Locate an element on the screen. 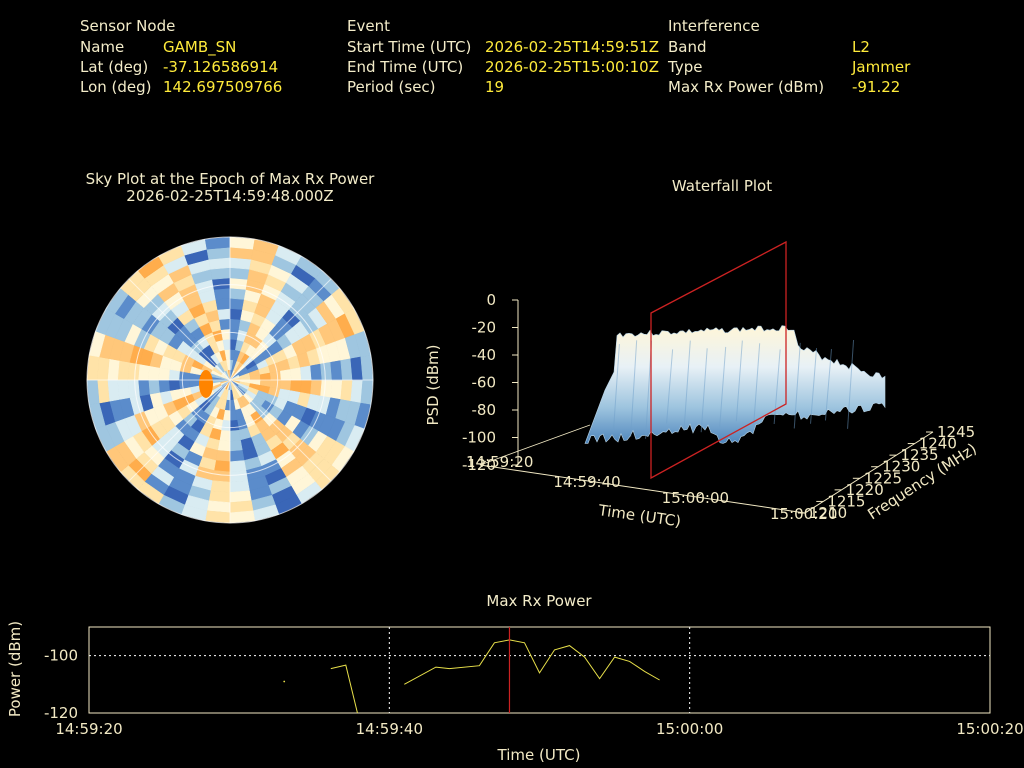  pw-frame is located at coordinates (539, 670).